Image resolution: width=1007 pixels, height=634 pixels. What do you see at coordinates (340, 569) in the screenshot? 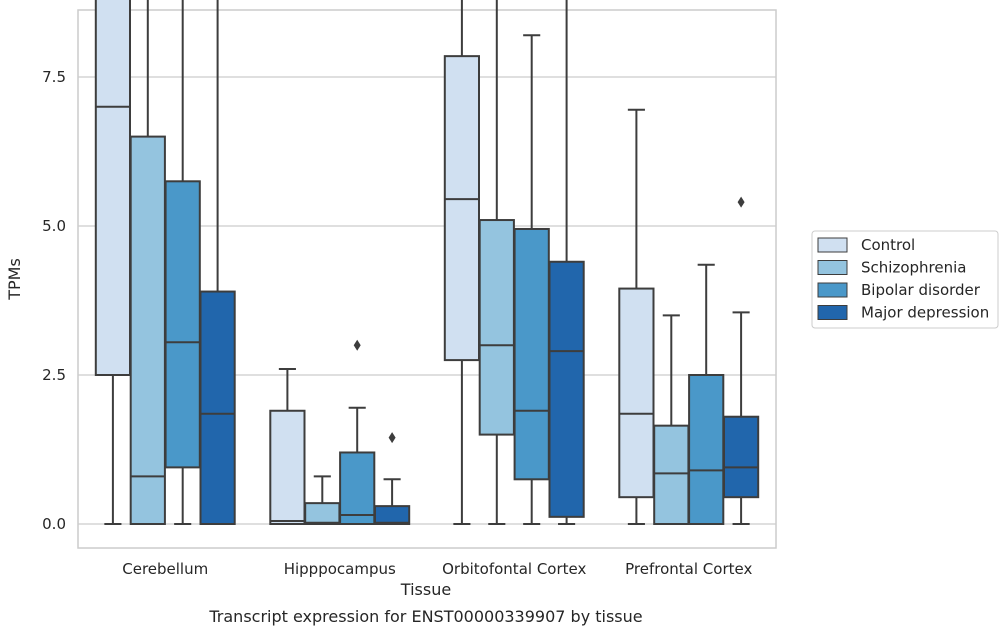
I see `x-tick-label: Hipppocampus` at bounding box center [340, 569].